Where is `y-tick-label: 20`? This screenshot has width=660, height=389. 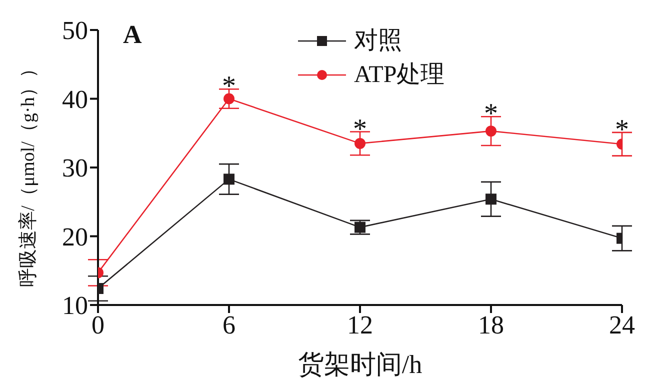 y-tick-label: 20 is located at coordinates (75, 237).